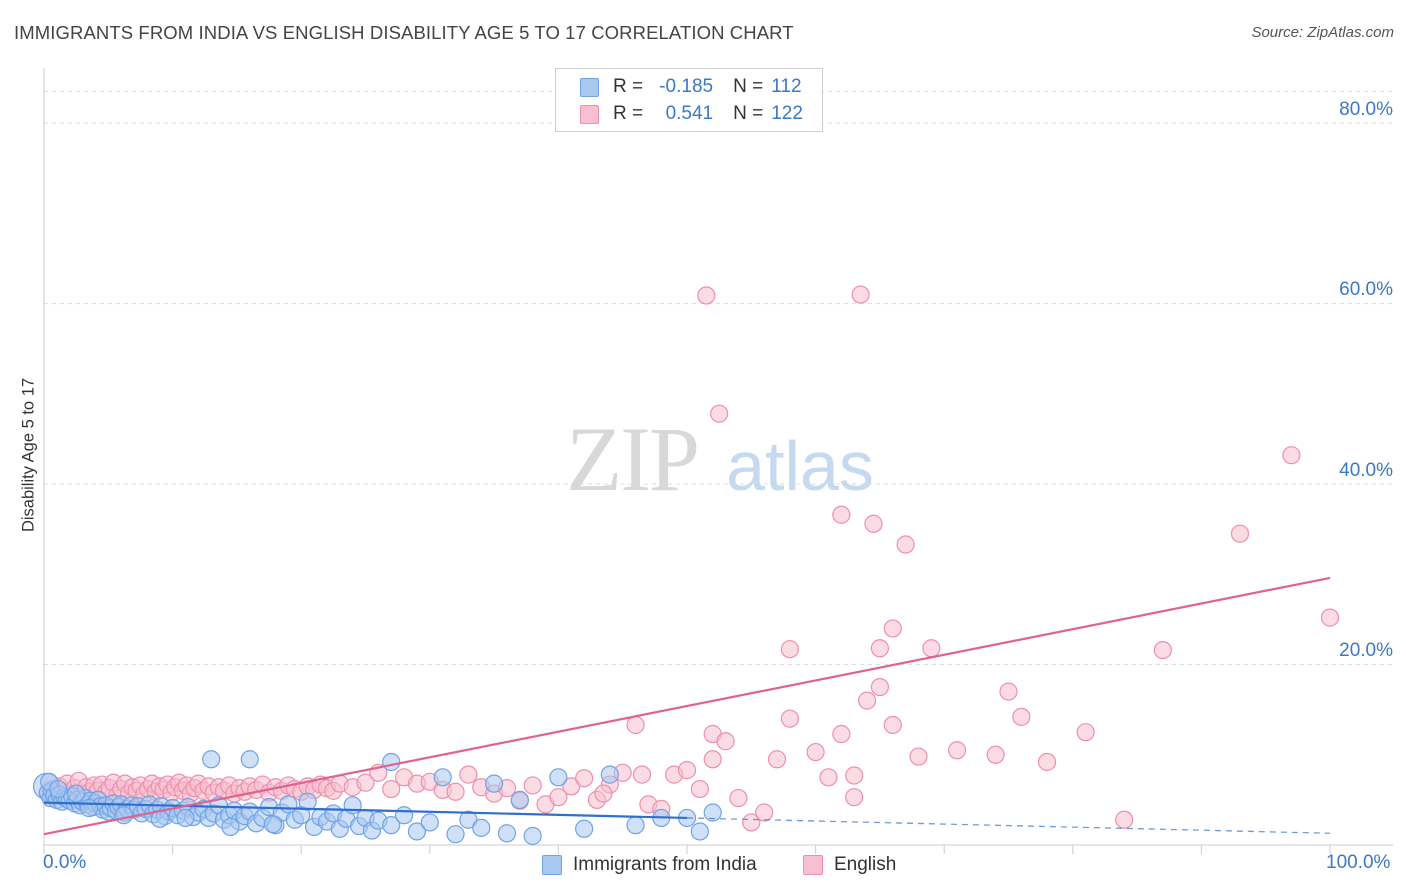 The height and width of the screenshot is (892, 1406). What do you see at coordinates (1366, 650) in the screenshot?
I see `y-tick-label: 20.0%` at bounding box center [1366, 650].